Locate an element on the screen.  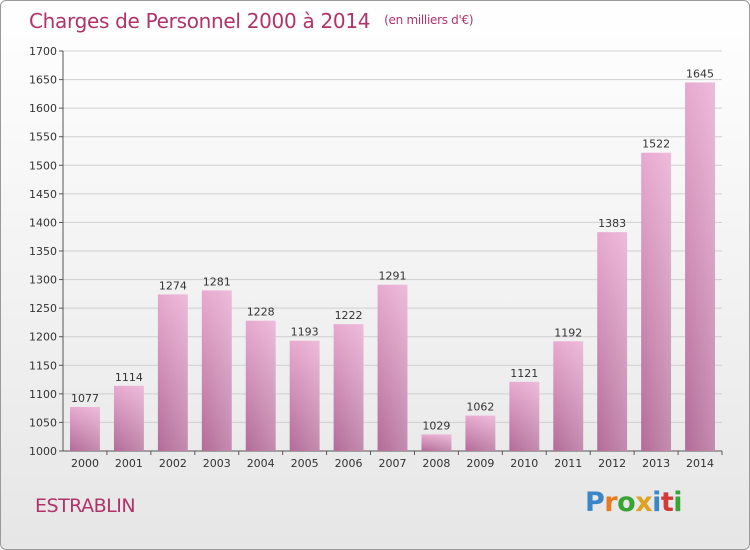
x-tick-label: 2012 is located at coordinates (612, 463).